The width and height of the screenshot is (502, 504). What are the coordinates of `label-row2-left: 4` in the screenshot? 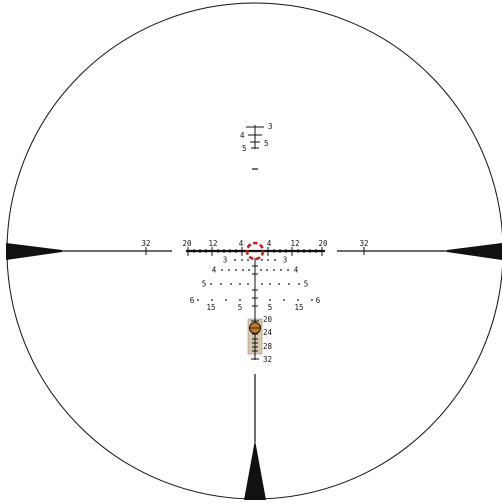 It's located at (214, 270).